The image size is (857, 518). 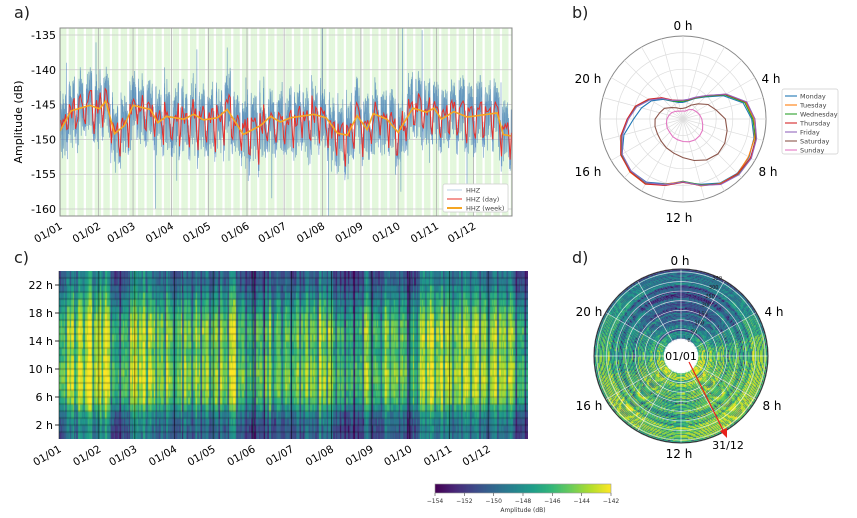 I want to click on y-tick-label: -155, so click(x=43, y=174).